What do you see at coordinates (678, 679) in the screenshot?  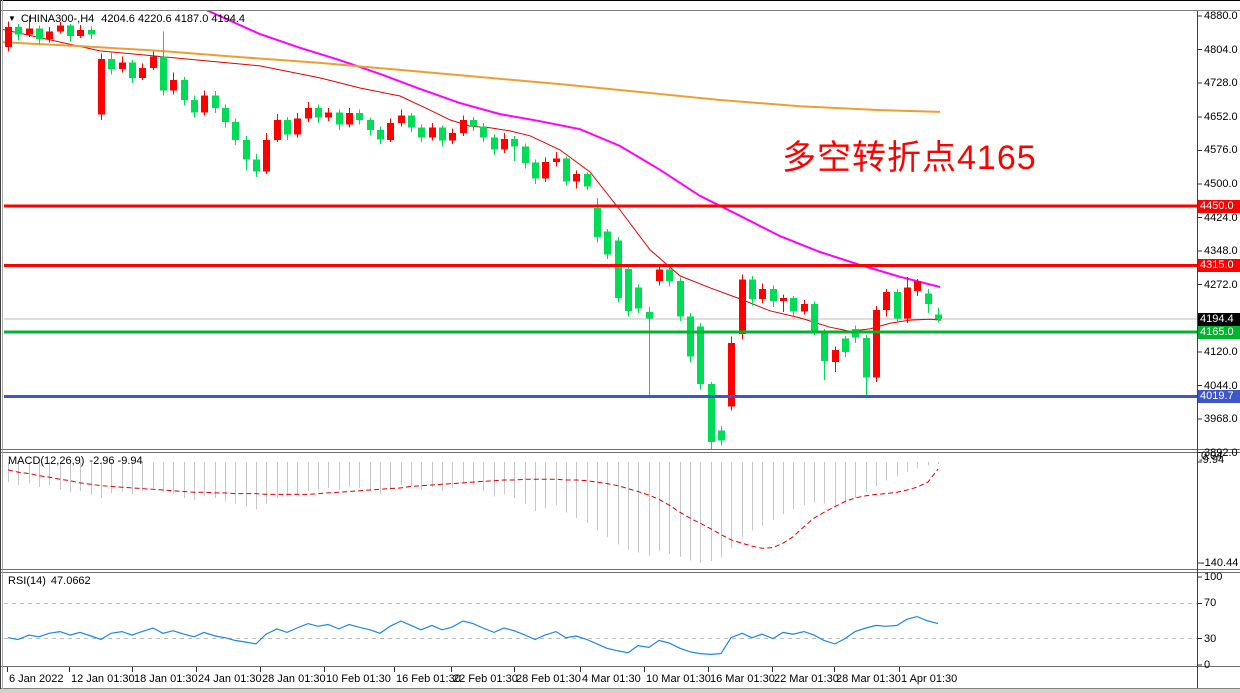 I see `time-axis-label: 10 Mar 01:30` at bounding box center [678, 679].